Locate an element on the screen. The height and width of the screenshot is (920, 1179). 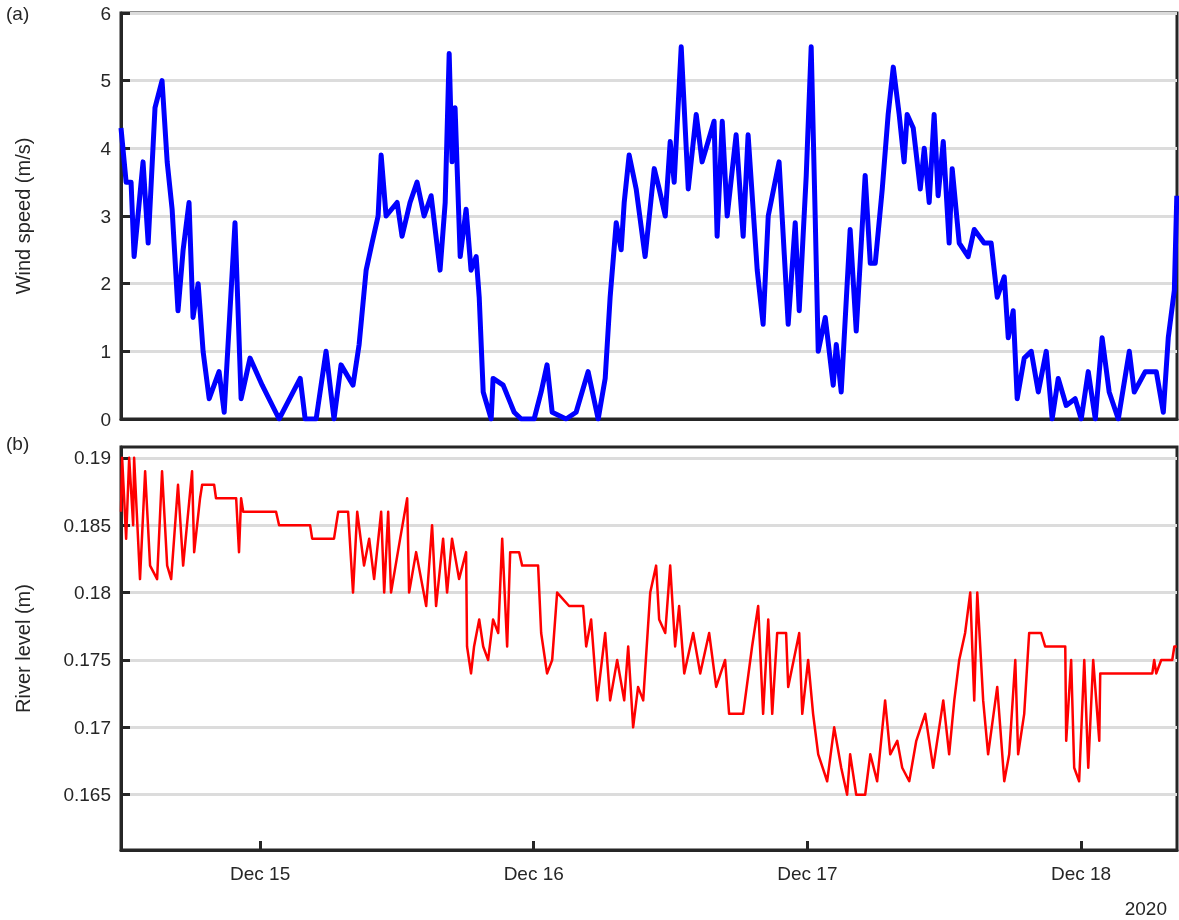
text: (a) is located at coordinates (18, 13).